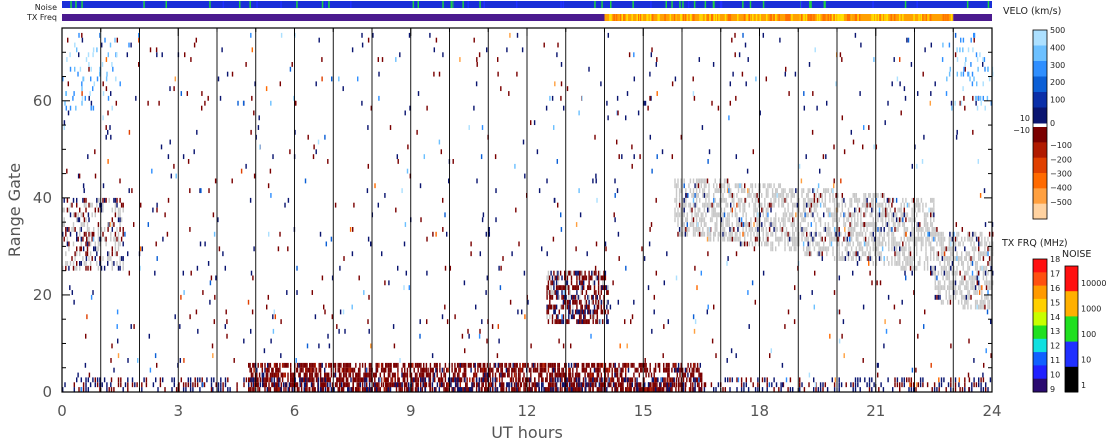 This screenshot has height=441, width=1108. What do you see at coordinates (743, 4) in the screenshot?
I see `noise-tick` at bounding box center [743, 4].